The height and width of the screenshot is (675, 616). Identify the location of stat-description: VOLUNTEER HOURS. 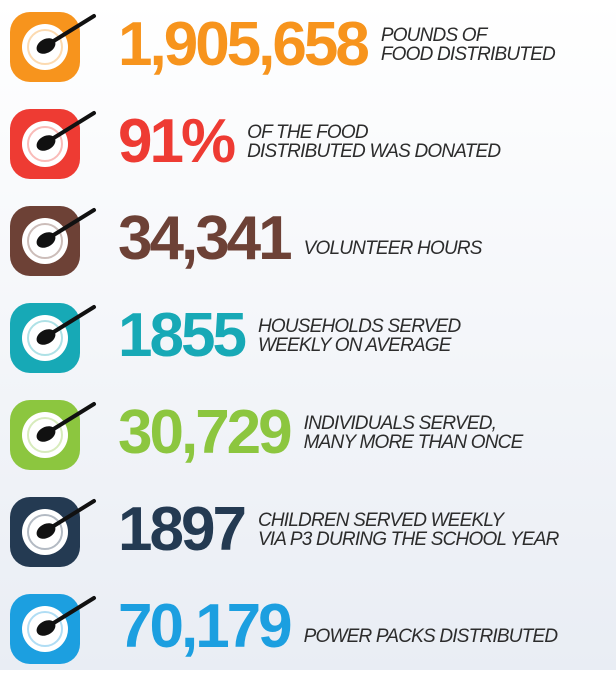
(393, 248).